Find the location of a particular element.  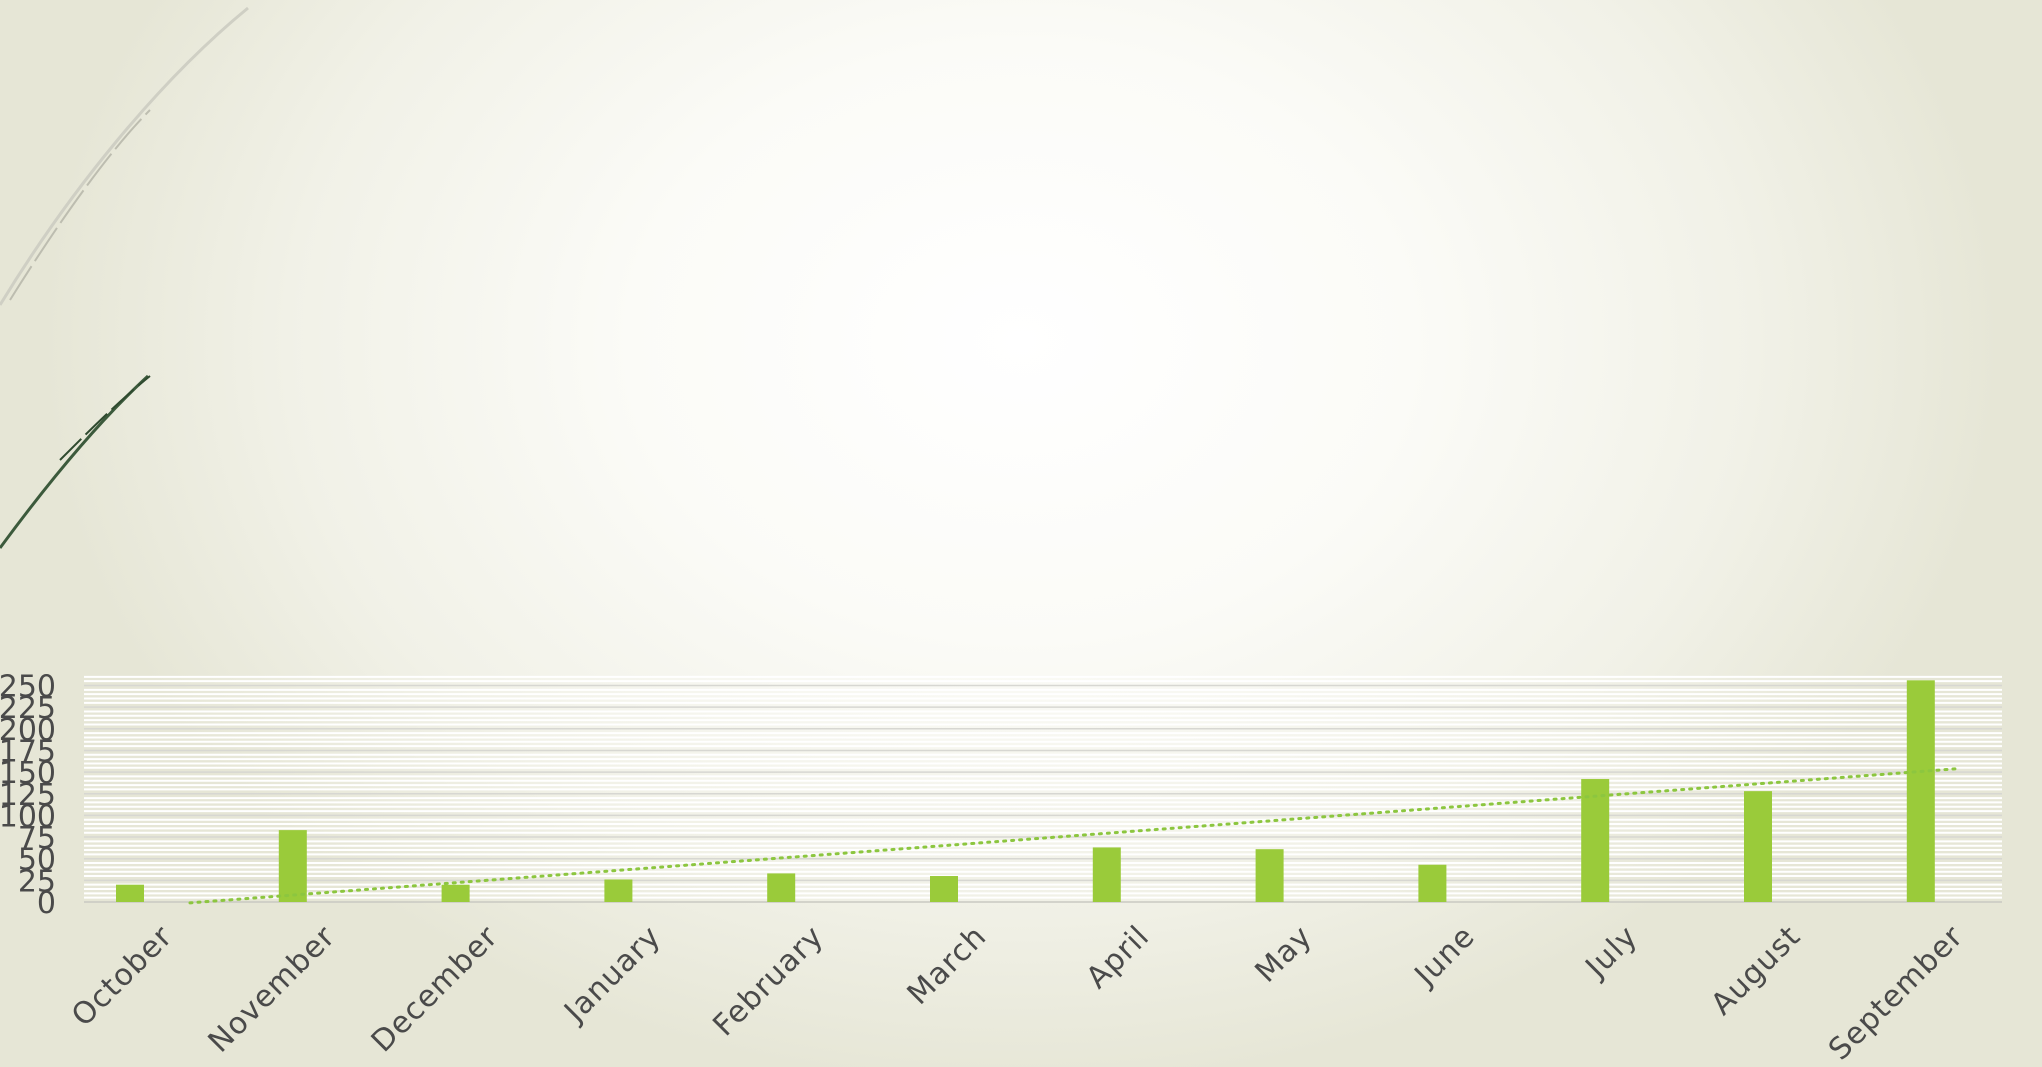

bar-january is located at coordinates (618, 890).